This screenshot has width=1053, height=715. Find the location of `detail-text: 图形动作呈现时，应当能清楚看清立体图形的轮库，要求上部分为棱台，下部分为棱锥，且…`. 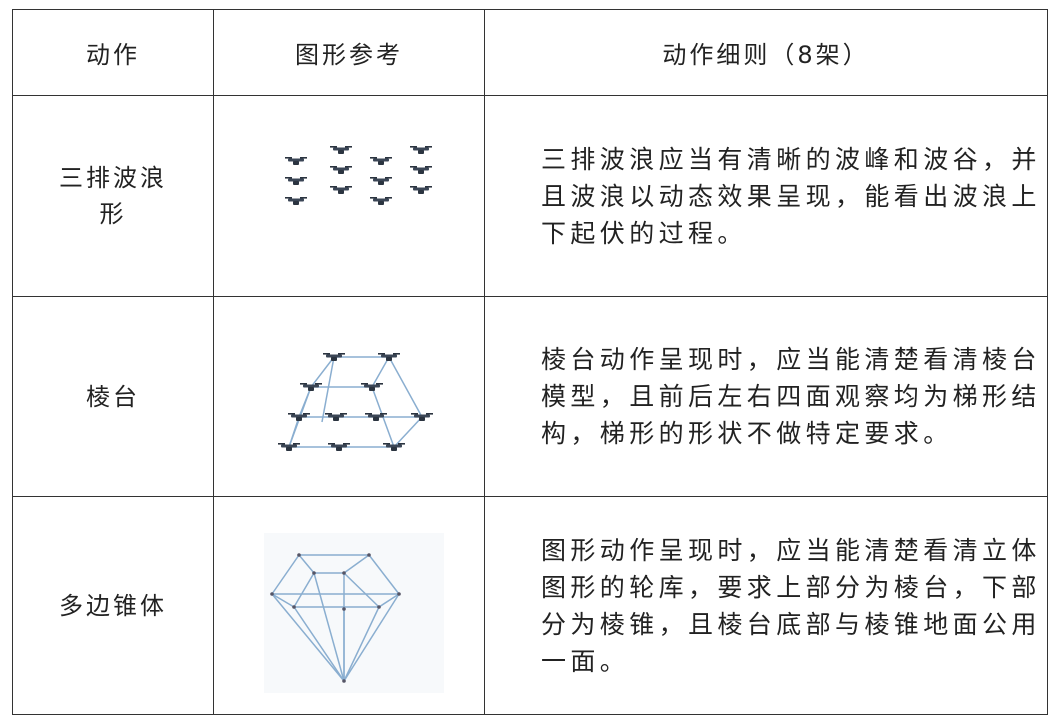

detail-text: 图形动作呈现时，应当能清楚看清立体图形的轮库，要求上部分为棱台，下部分为棱锥，且… is located at coordinates (791, 605).